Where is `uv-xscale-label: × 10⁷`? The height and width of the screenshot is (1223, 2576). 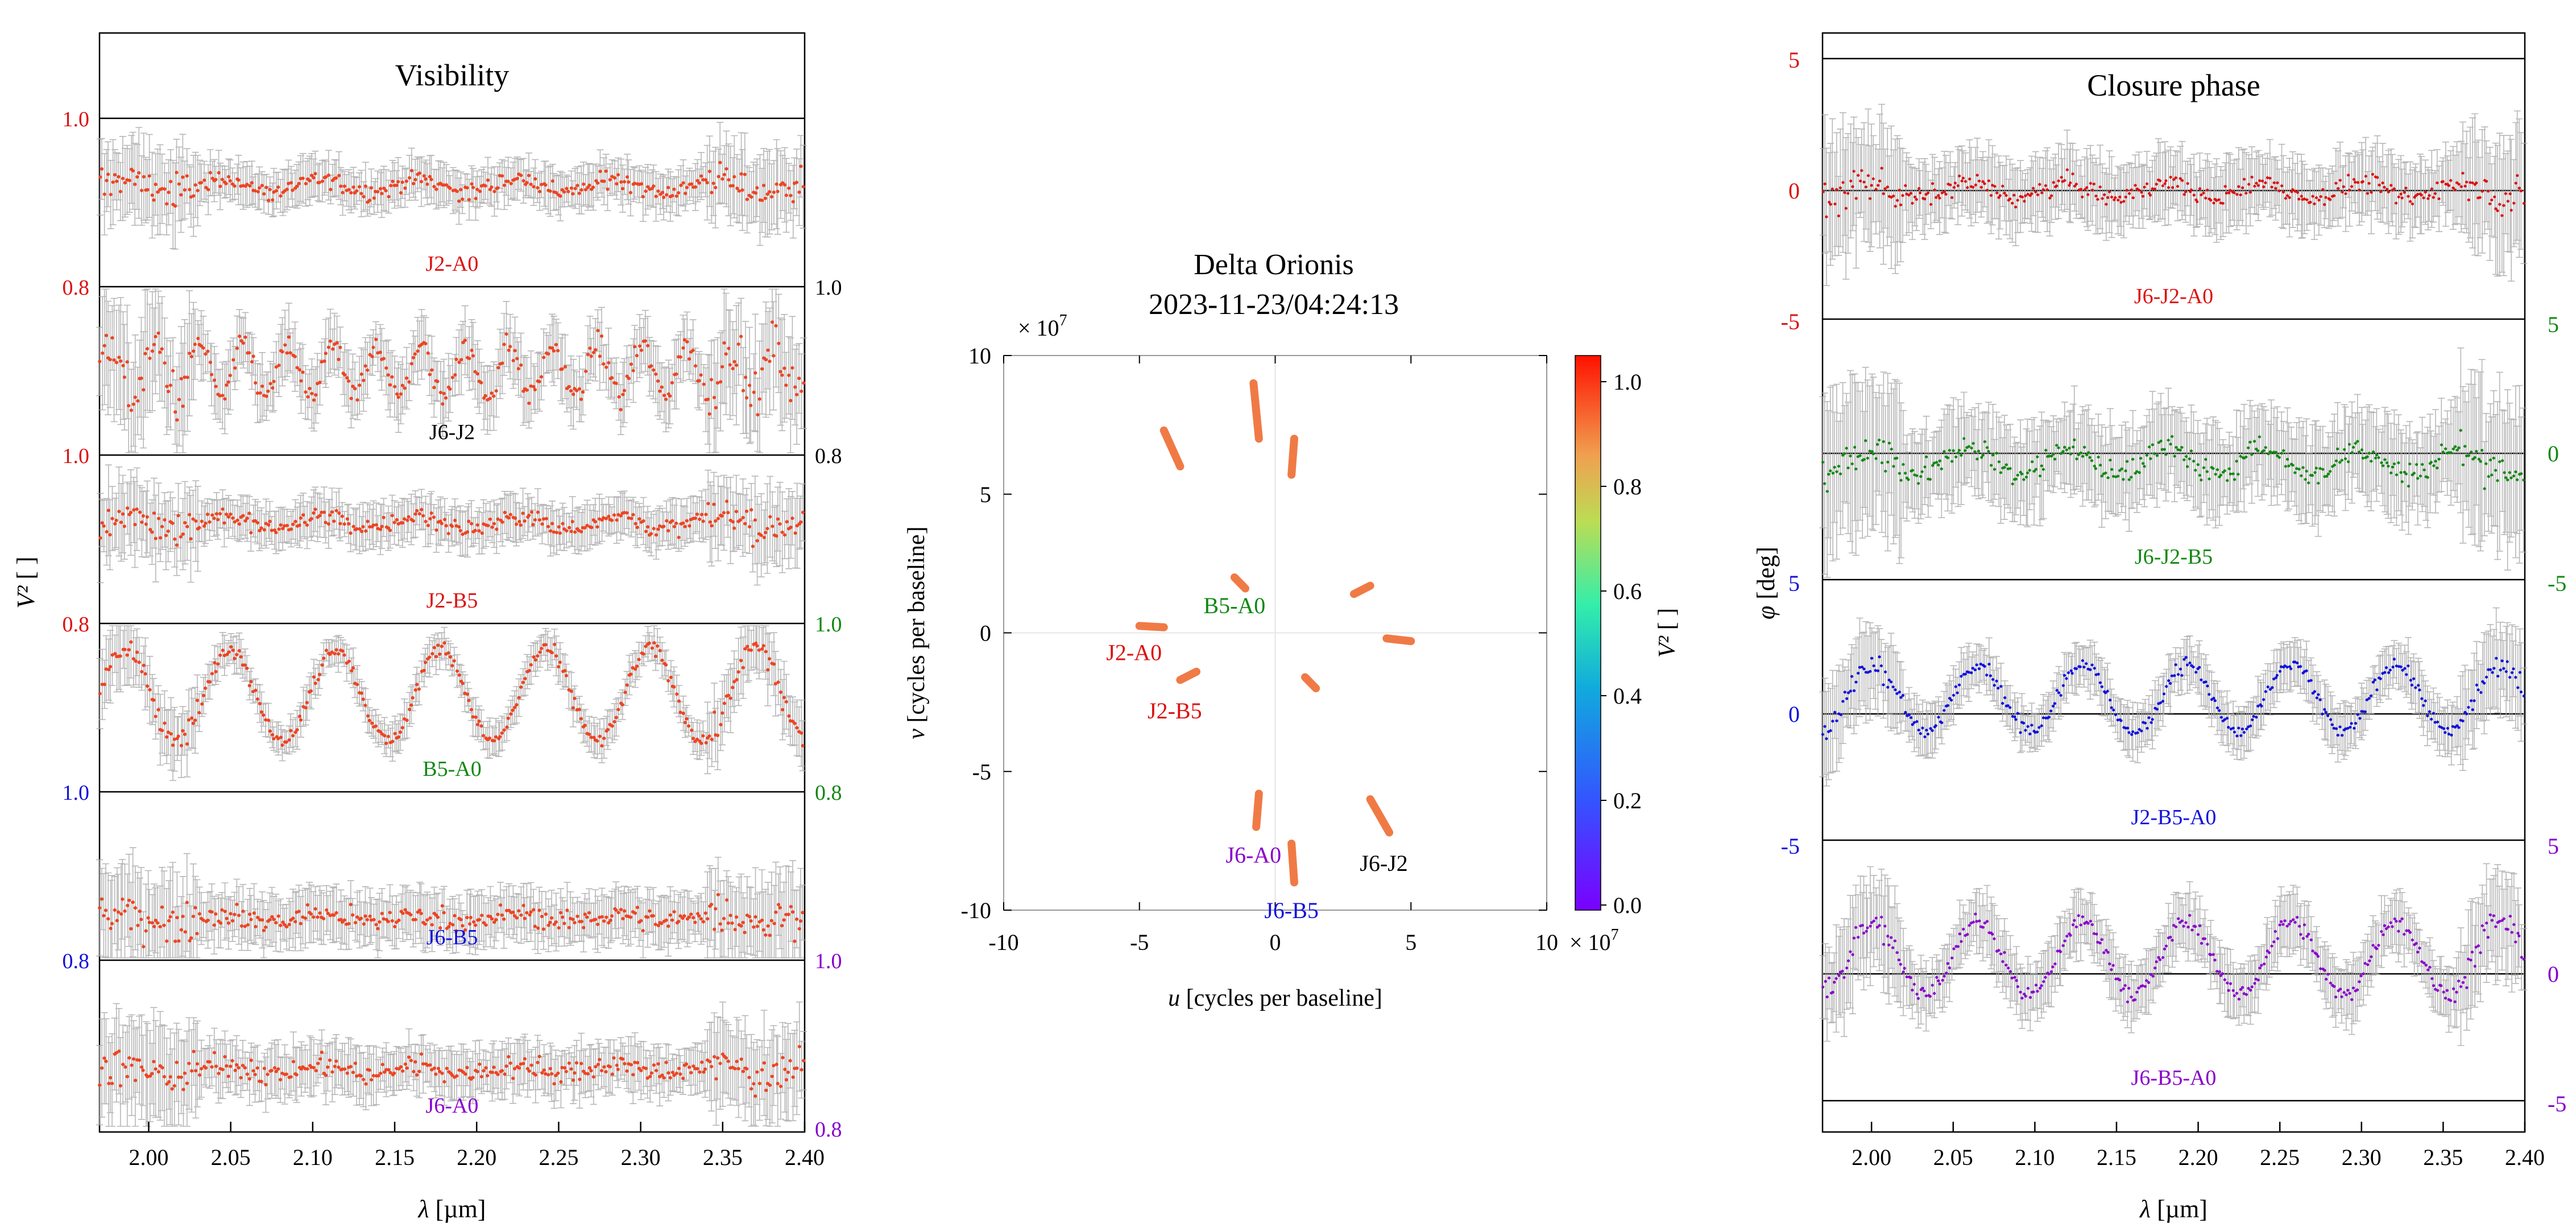
uv-xscale-label: × 10⁷ is located at coordinates (1594, 940).